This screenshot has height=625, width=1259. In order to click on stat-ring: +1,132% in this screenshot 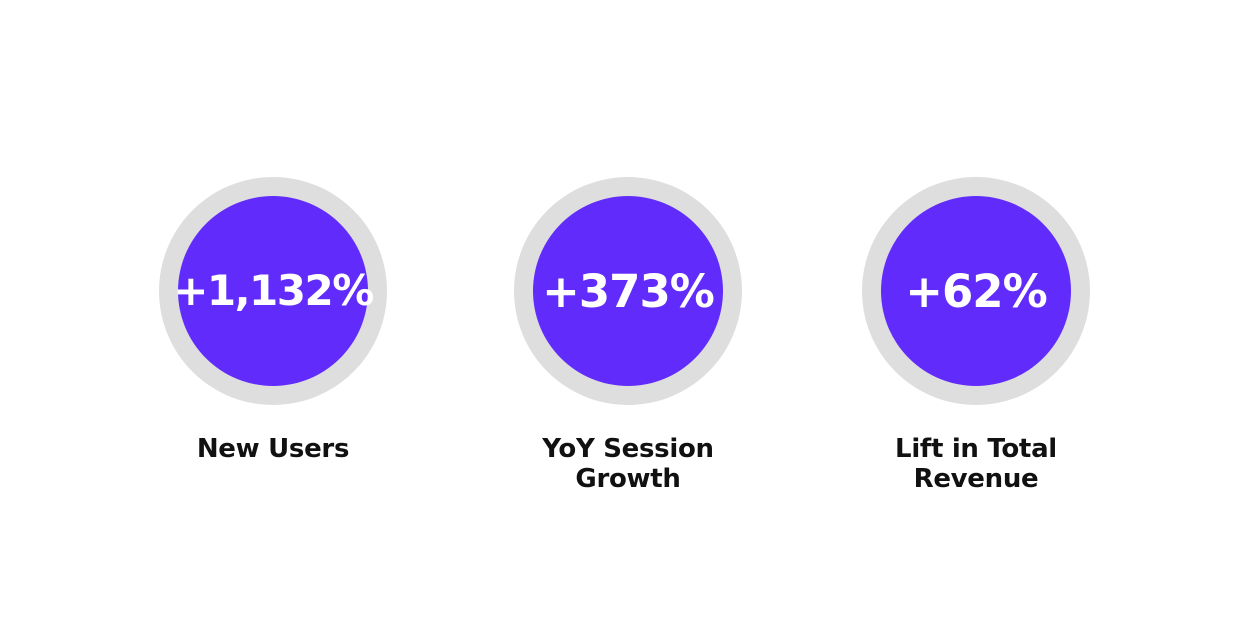, I will do `click(273, 291)`.